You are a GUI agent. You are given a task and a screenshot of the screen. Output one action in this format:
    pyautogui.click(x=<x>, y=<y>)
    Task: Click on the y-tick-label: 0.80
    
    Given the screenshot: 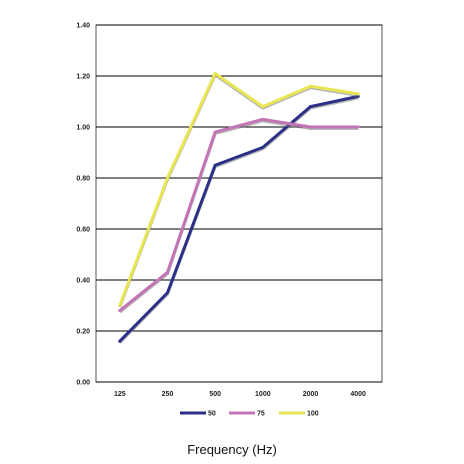 What is the action you would take?
    pyautogui.click(x=83, y=179)
    